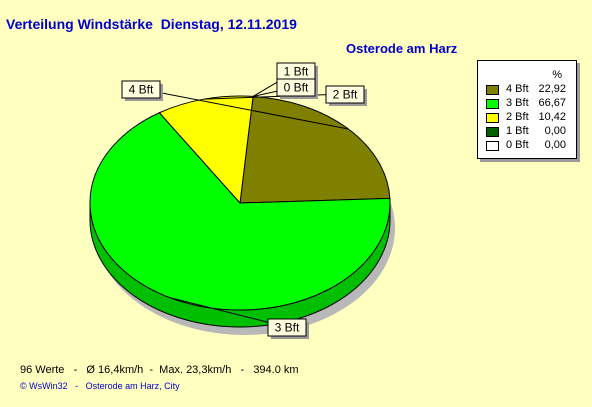 The height and width of the screenshot is (407, 592). I want to click on legend-item: 1 Bft 0,00, so click(529, 131).